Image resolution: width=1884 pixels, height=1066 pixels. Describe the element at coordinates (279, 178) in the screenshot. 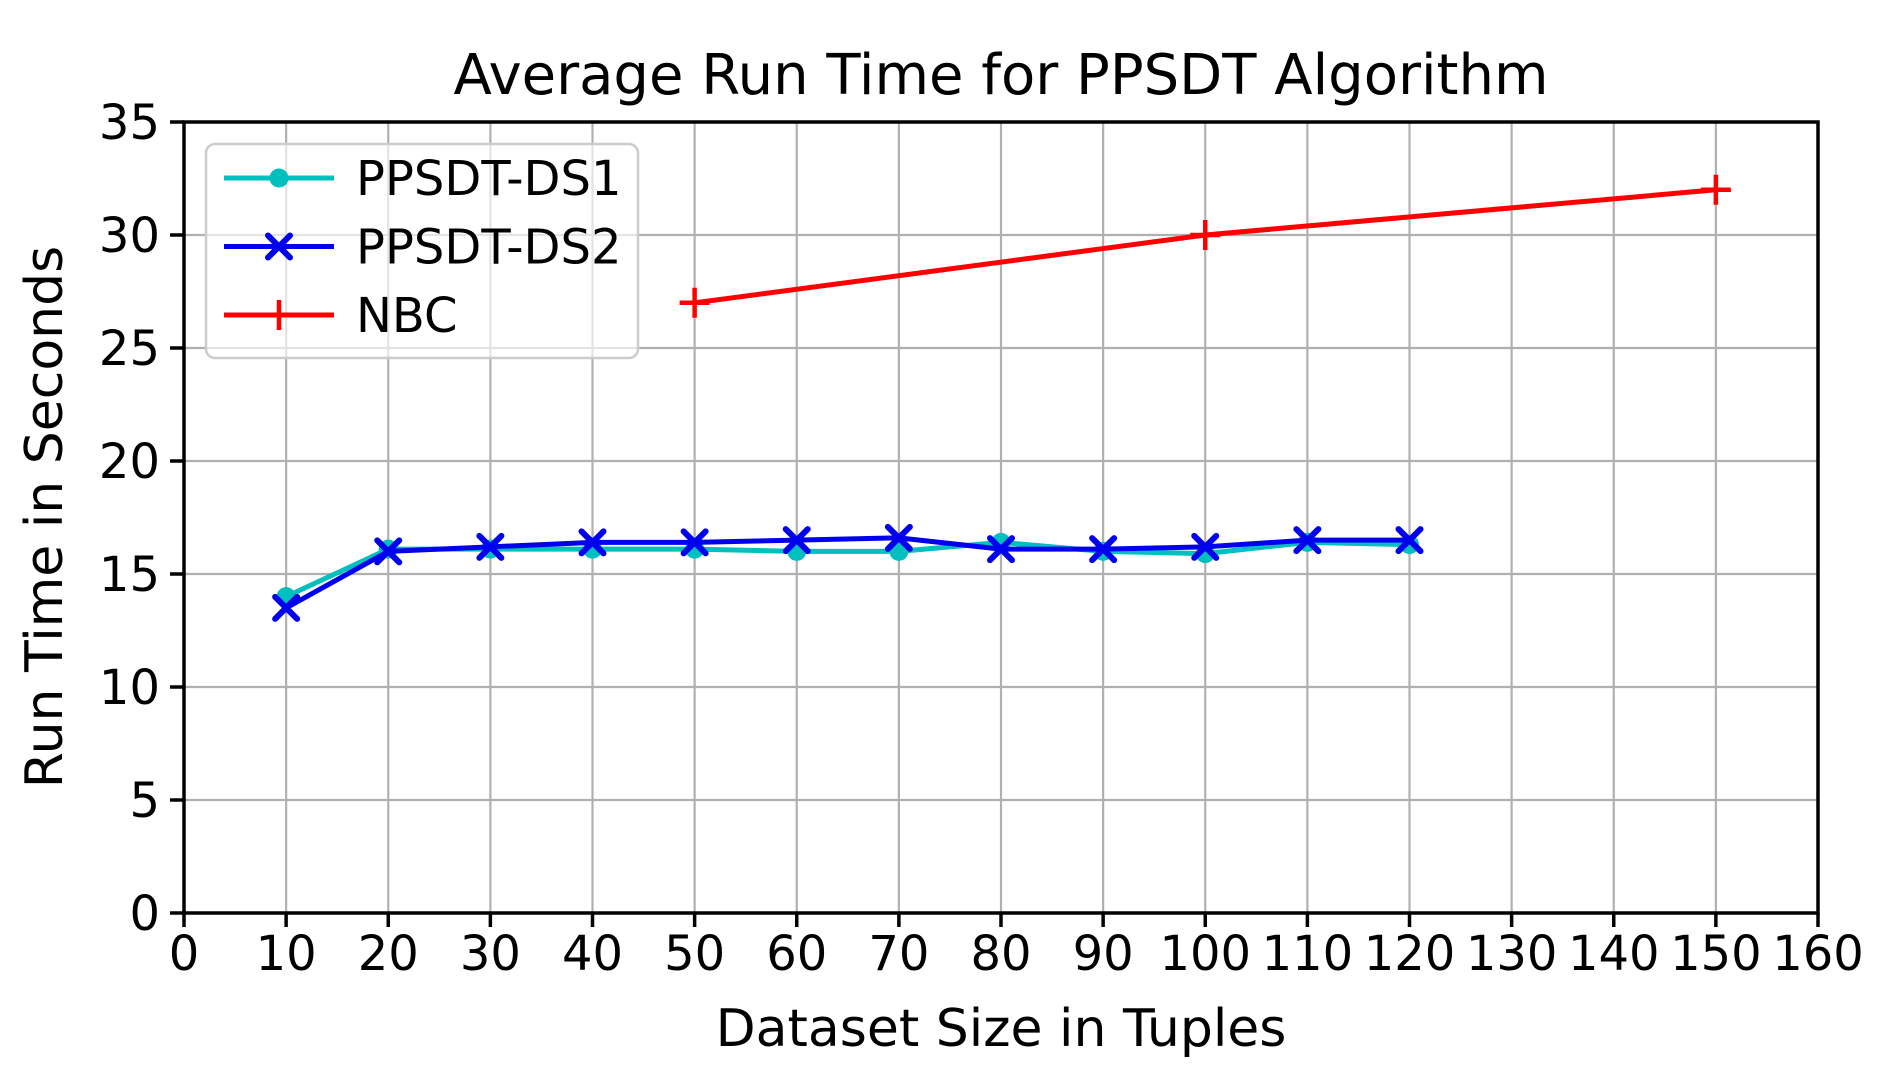

I see `marker-circle` at that location.